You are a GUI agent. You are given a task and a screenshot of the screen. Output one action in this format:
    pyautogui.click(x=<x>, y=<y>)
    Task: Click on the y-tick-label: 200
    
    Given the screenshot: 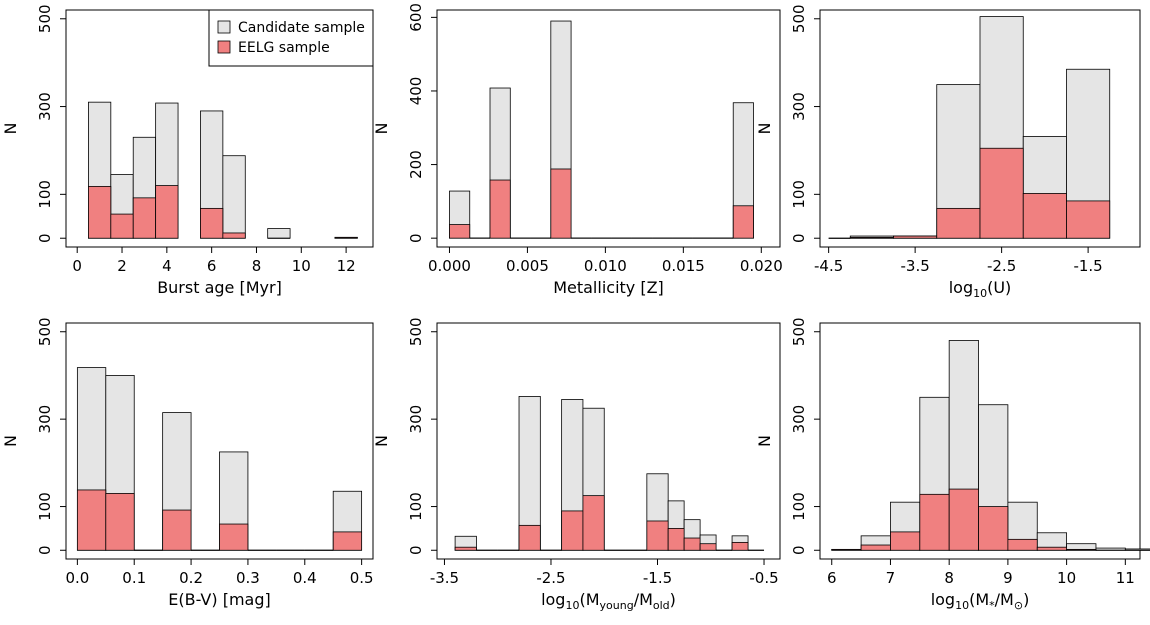 What is the action you would take?
    pyautogui.click(x=416, y=164)
    